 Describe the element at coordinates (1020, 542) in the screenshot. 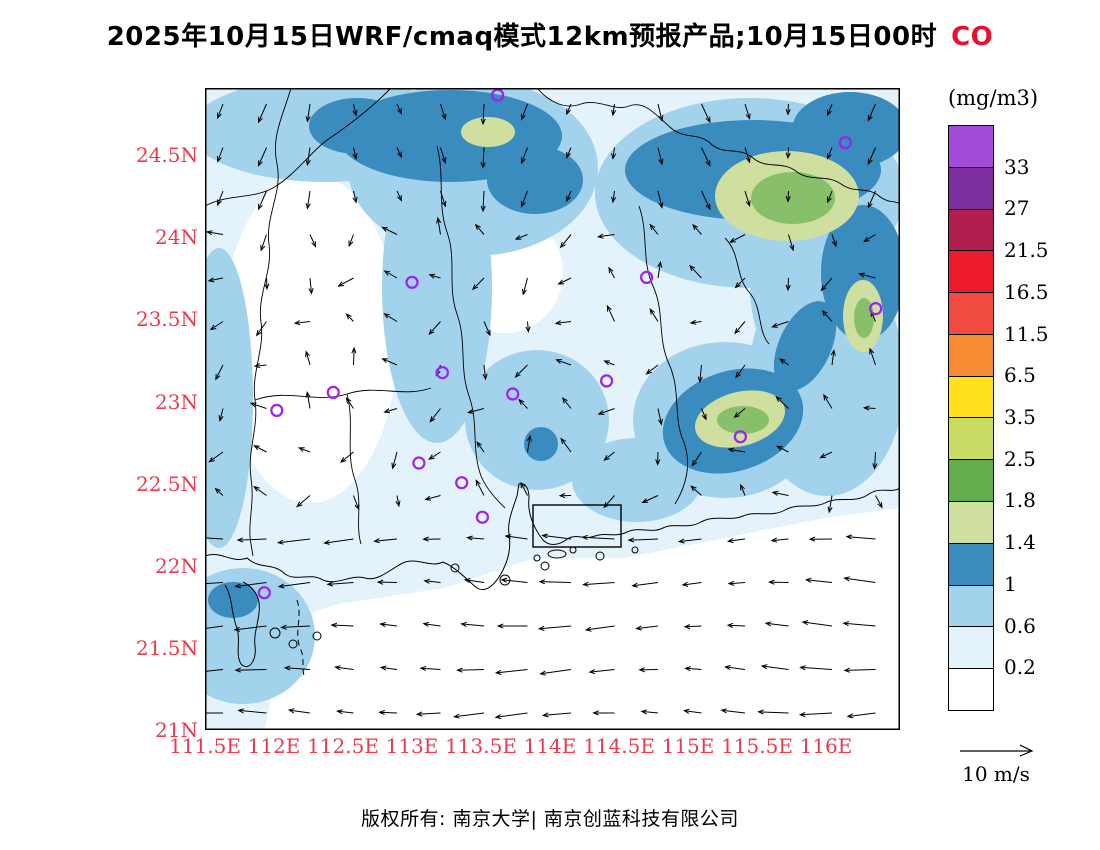

I see `colorbar-label-1.4: 1.4` at that location.